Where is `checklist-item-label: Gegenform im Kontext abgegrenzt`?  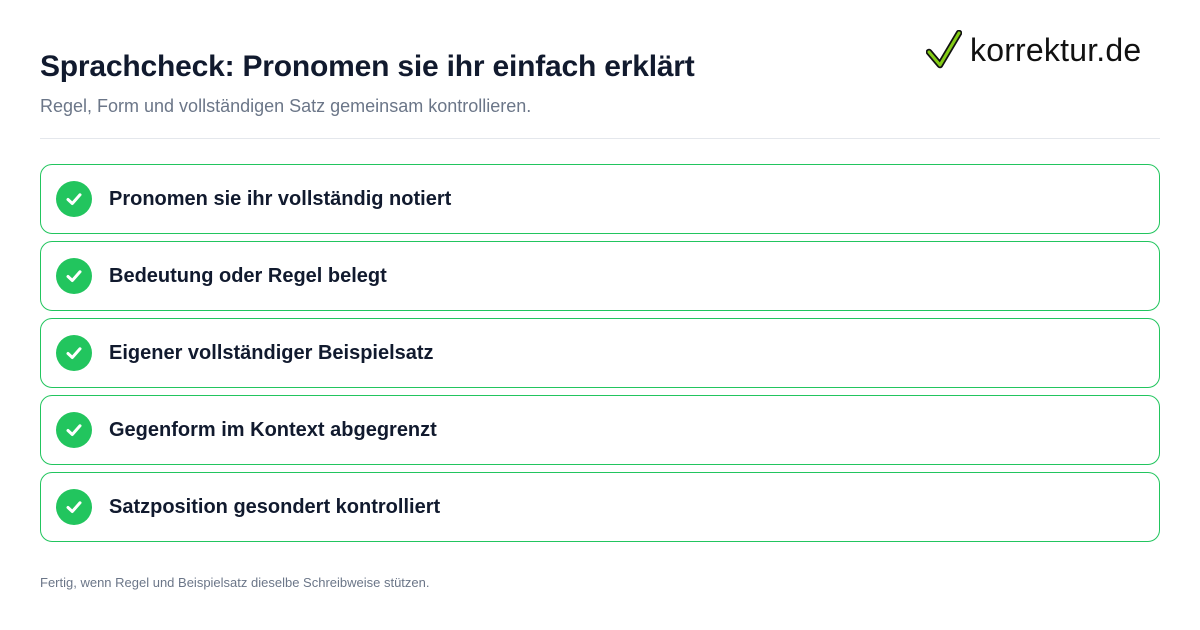
checklist-item-label: Gegenform im Kontext abgegrenzt is located at coordinates (273, 429).